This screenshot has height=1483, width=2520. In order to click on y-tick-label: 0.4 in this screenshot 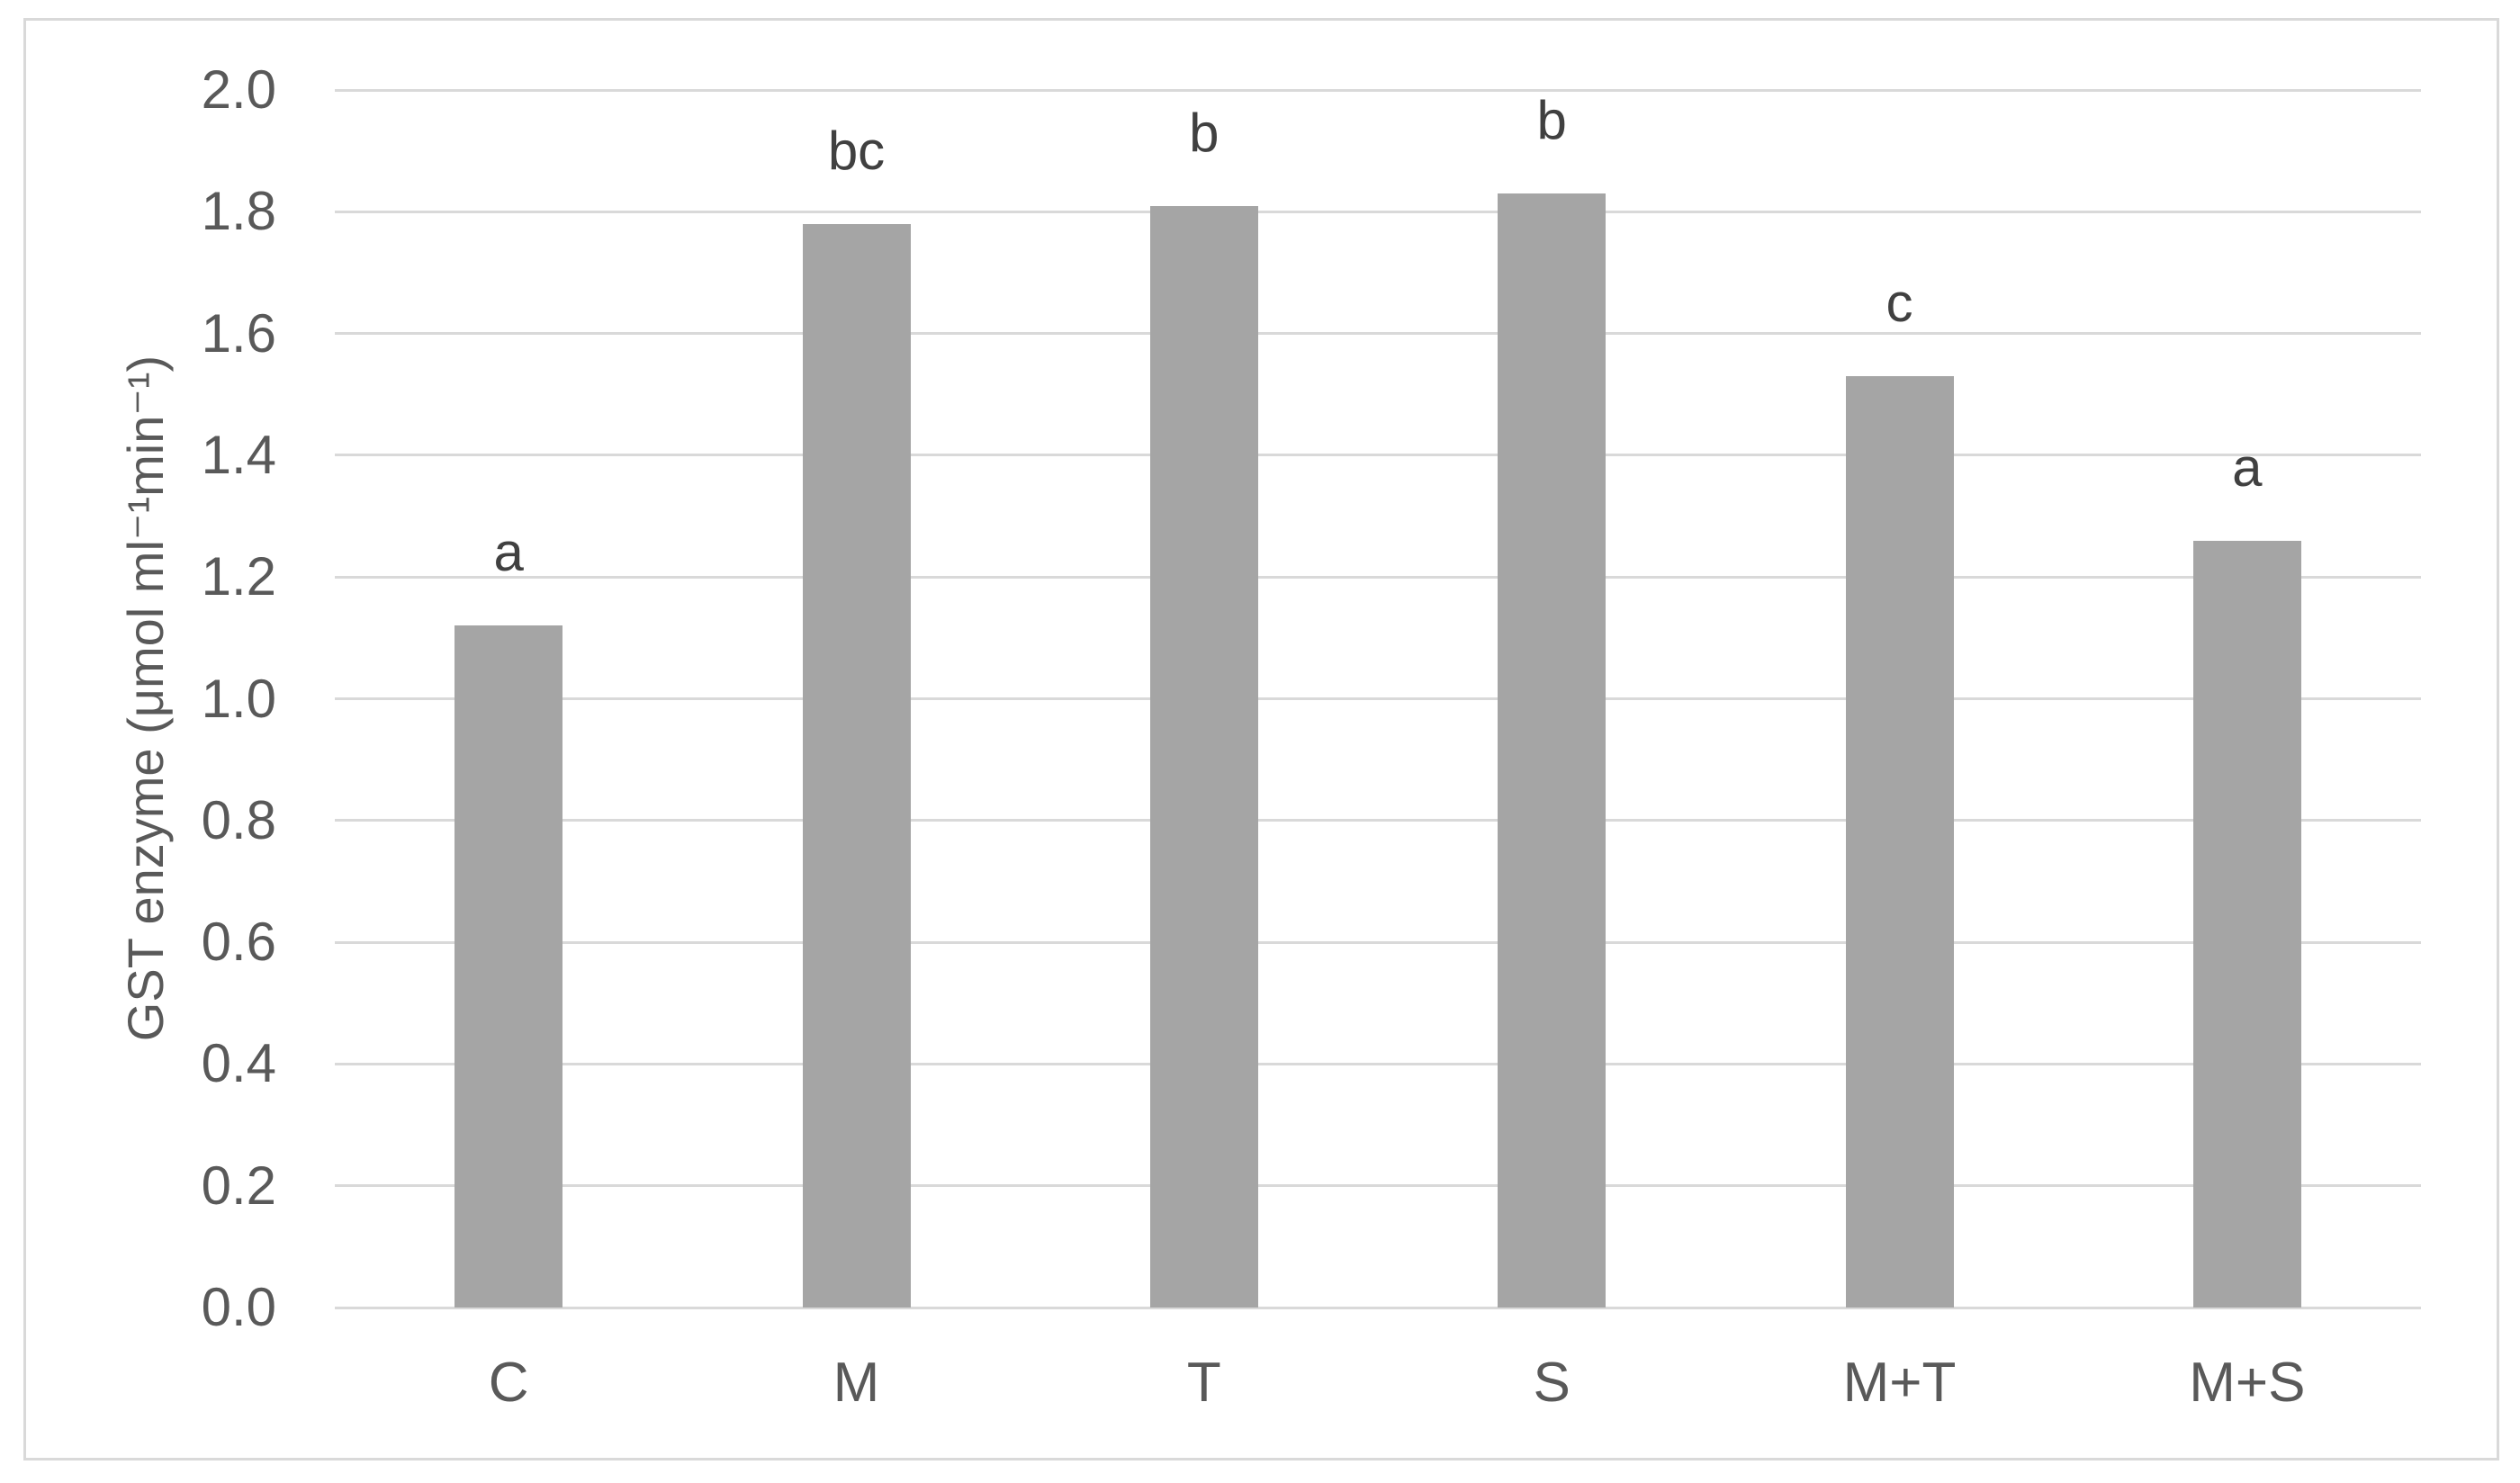, I will do `click(238, 1063)`.